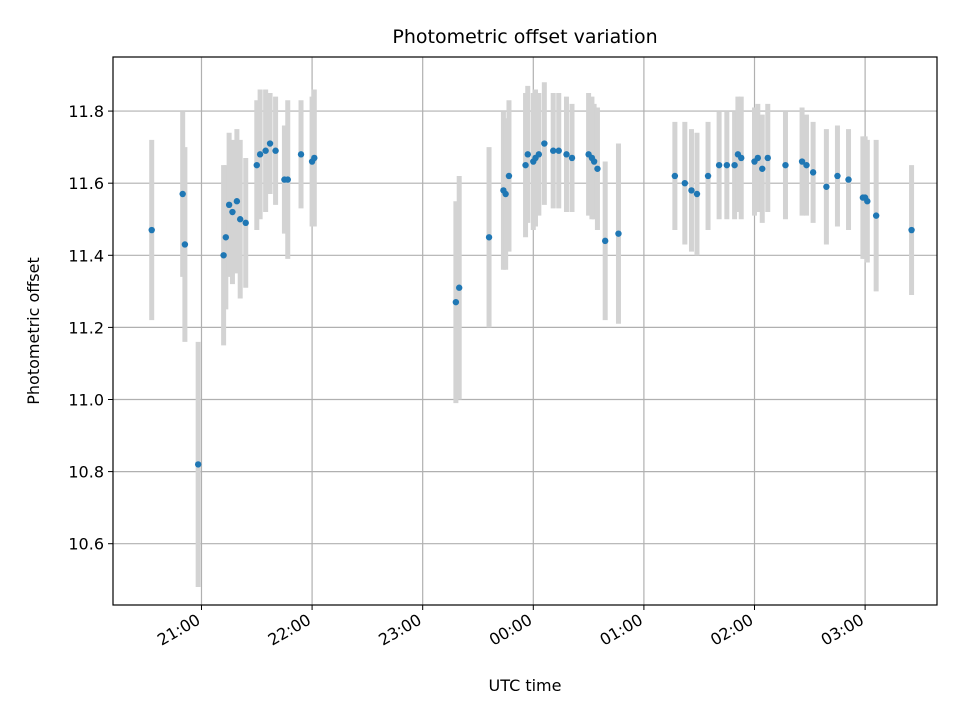 The width and height of the screenshot is (960, 720). I want to click on y-axis: 10.6 10.8 11.0 11.2 11.4 11.6 11.8, so click(90, 328).